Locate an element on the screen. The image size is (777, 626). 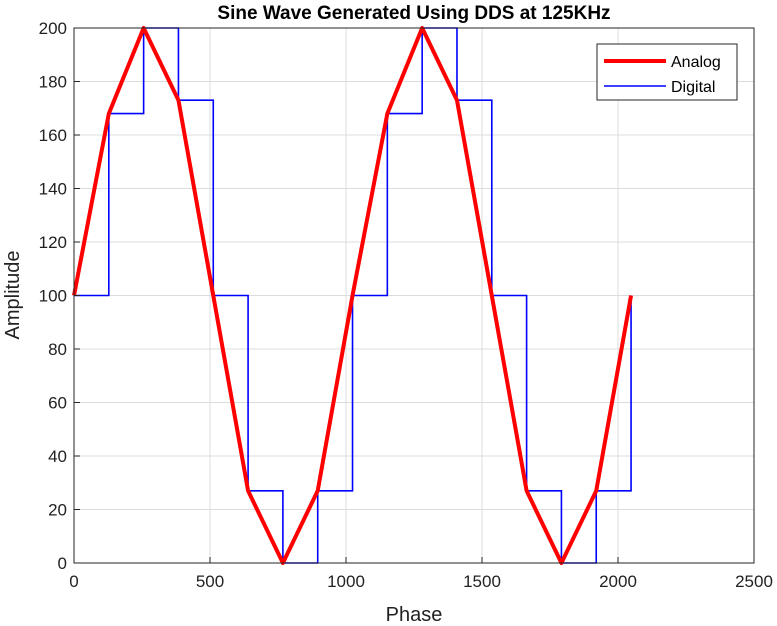
y-axis-label: Amplitude is located at coordinates (13, 295).